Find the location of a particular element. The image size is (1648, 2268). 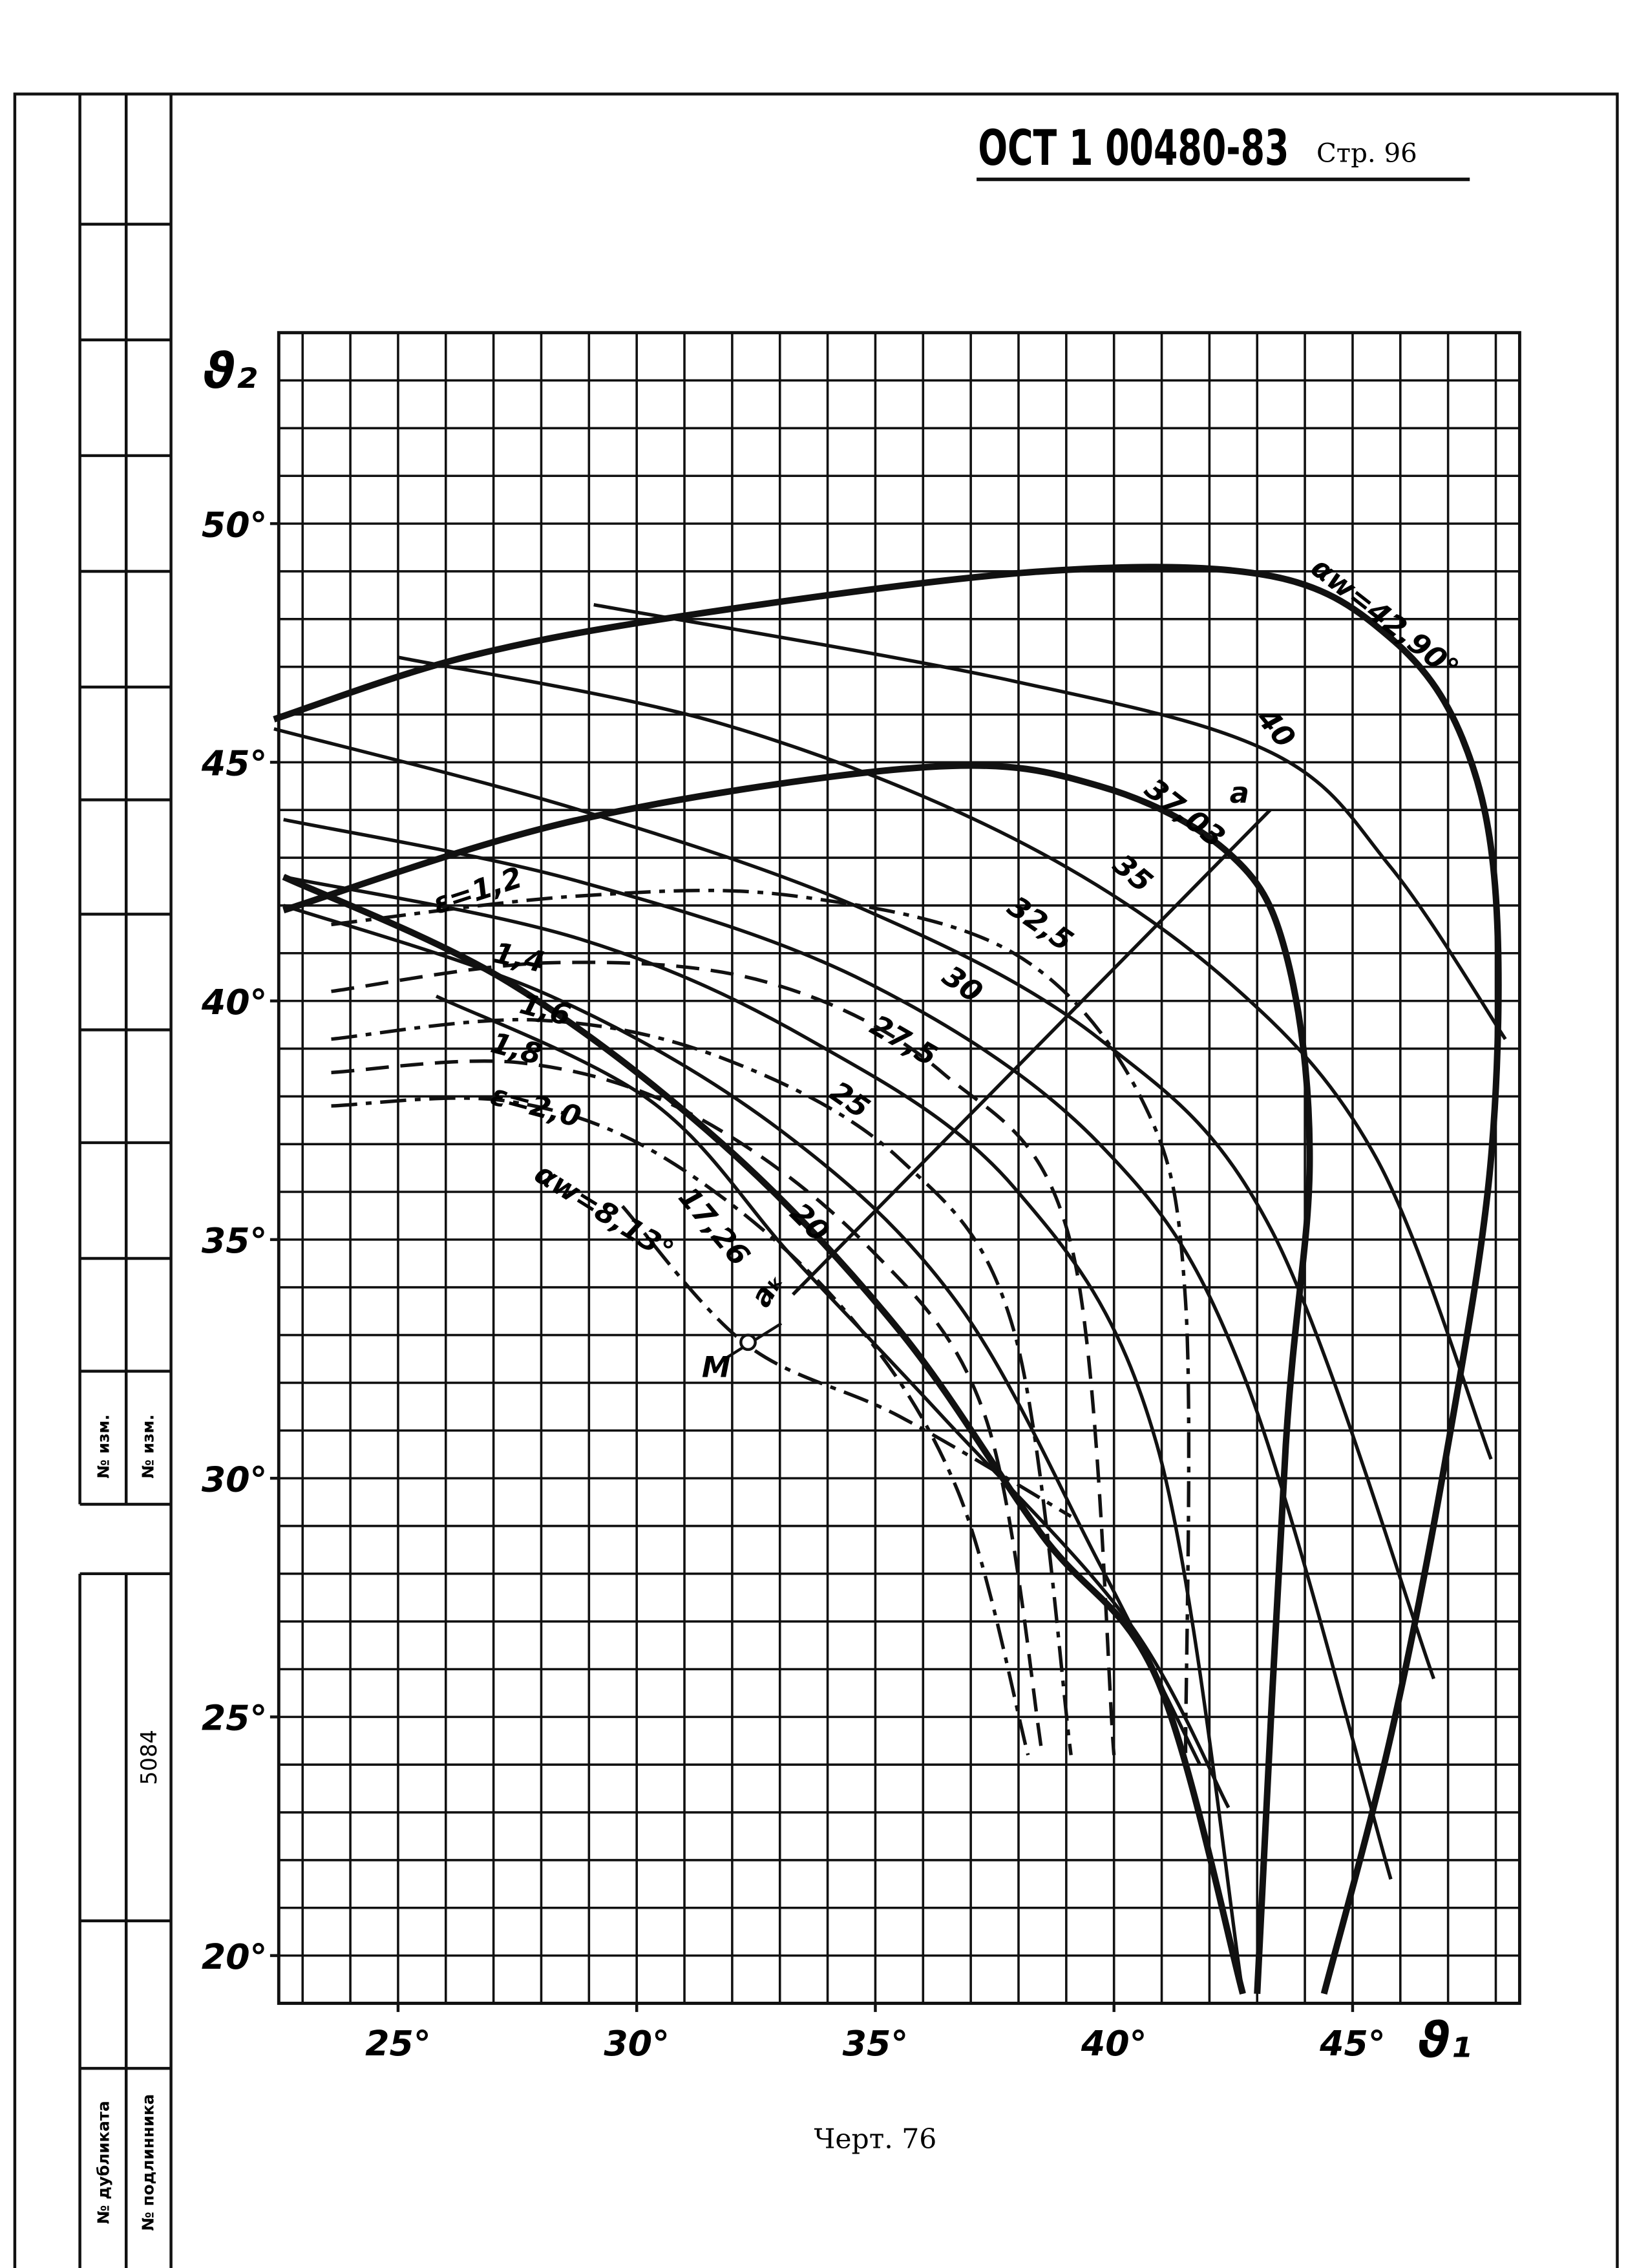

curve-label: 32,5 is located at coordinates (1041, 924).